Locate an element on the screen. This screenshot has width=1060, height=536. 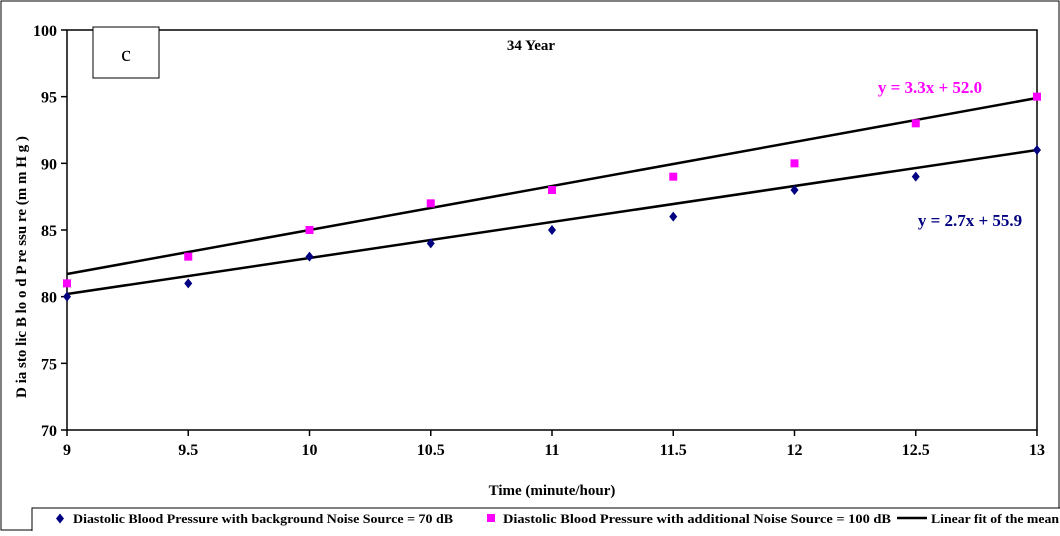
y-axis-ticks: 70 75 80 85 90 95 100 is located at coordinates (50, 231).